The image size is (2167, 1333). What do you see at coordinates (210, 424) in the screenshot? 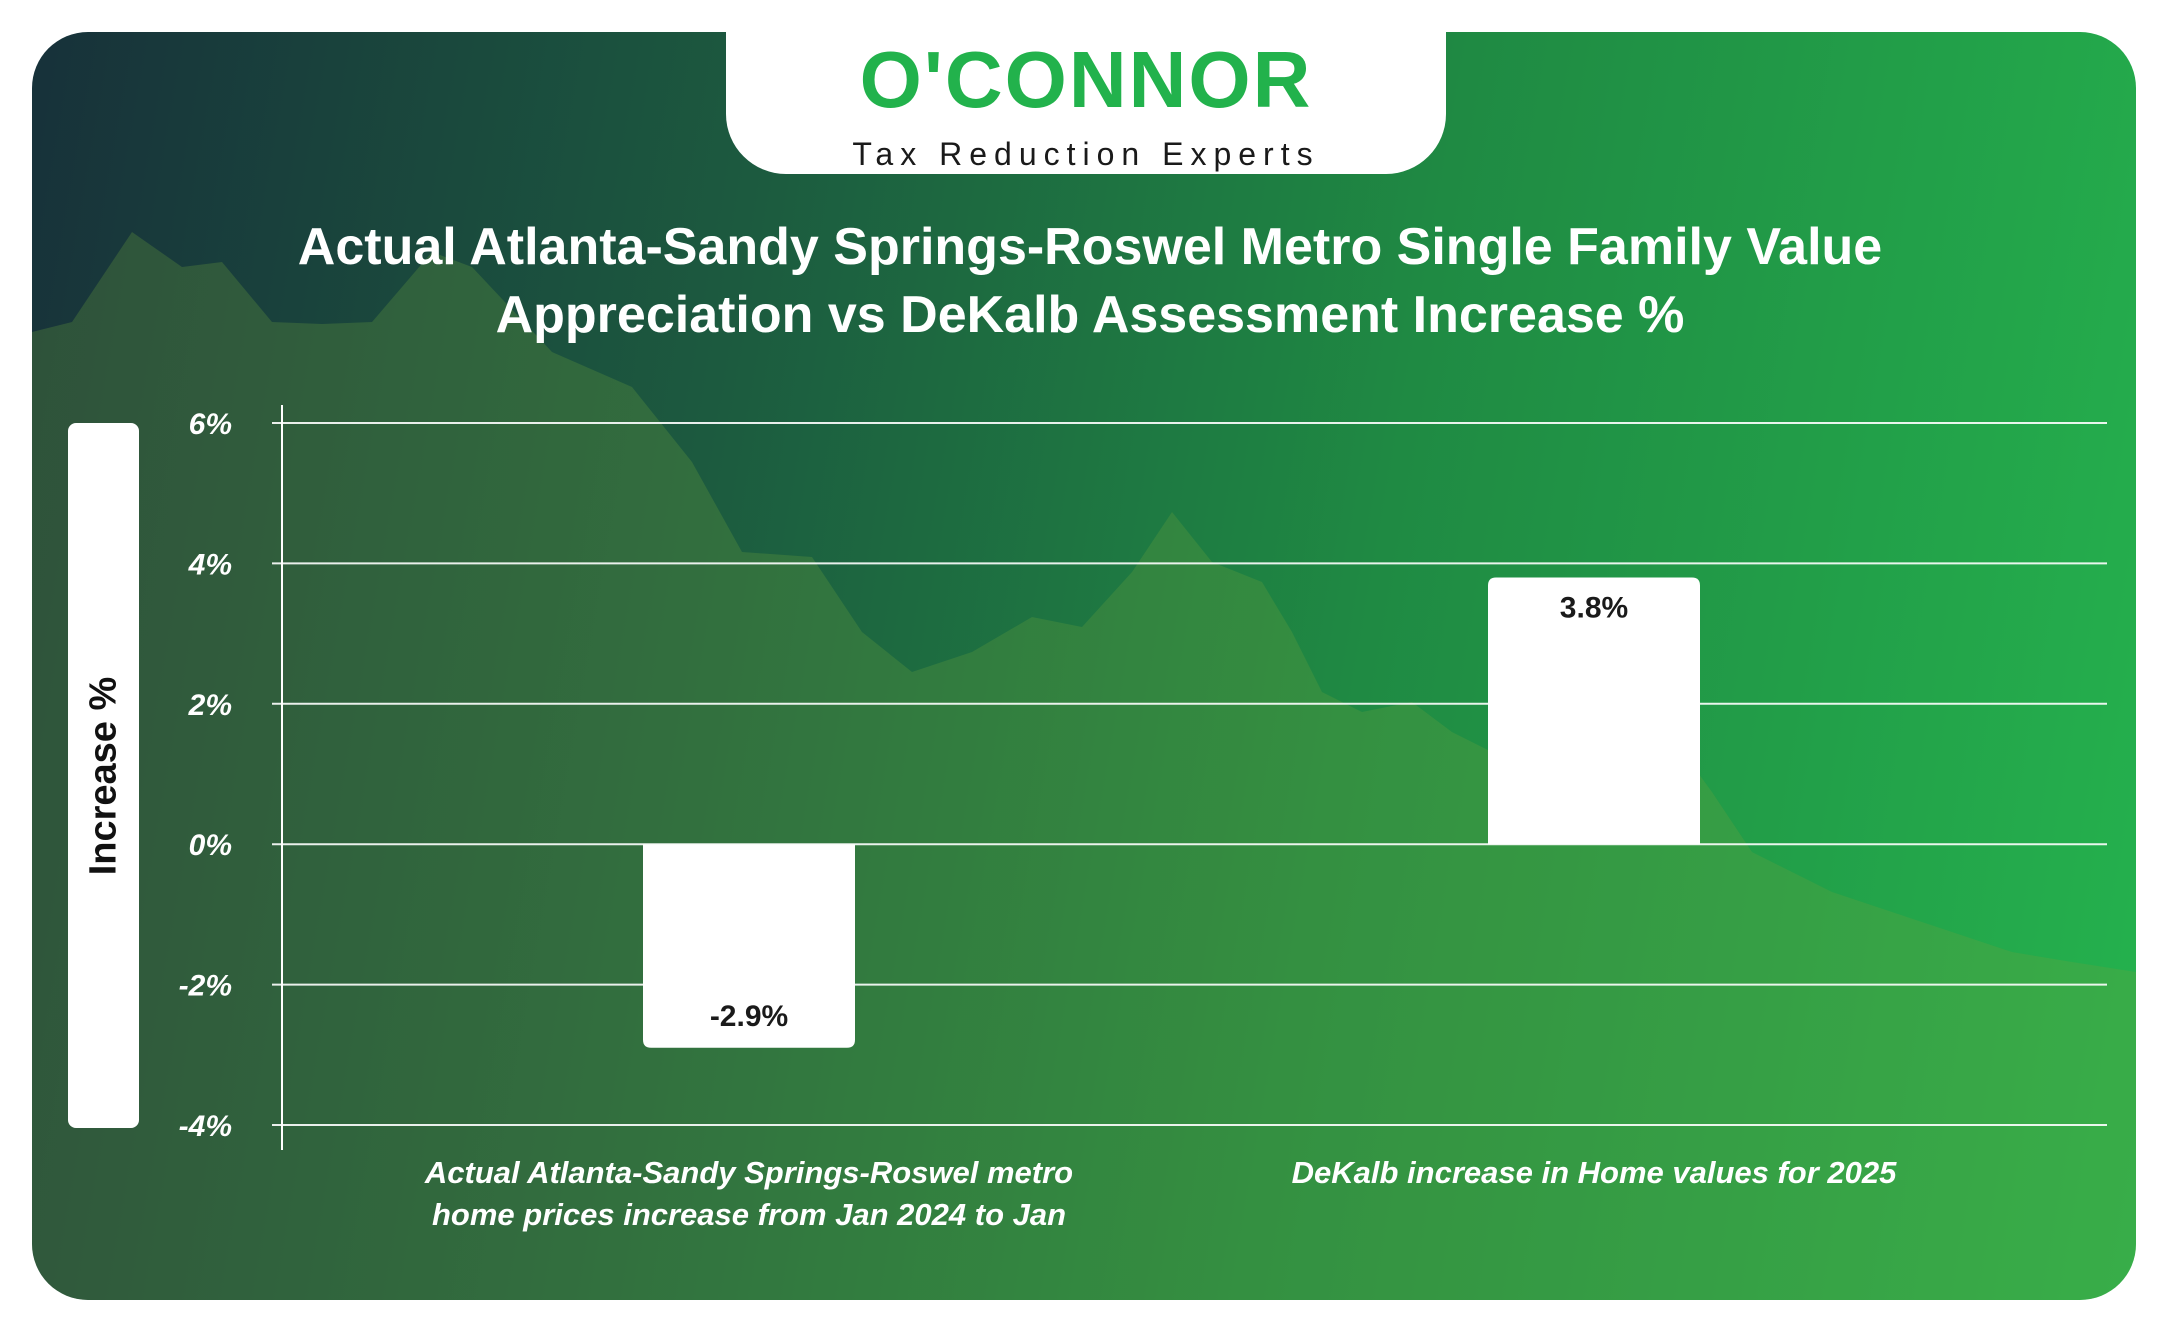
I see `y-tick-label: 6%` at bounding box center [210, 424].